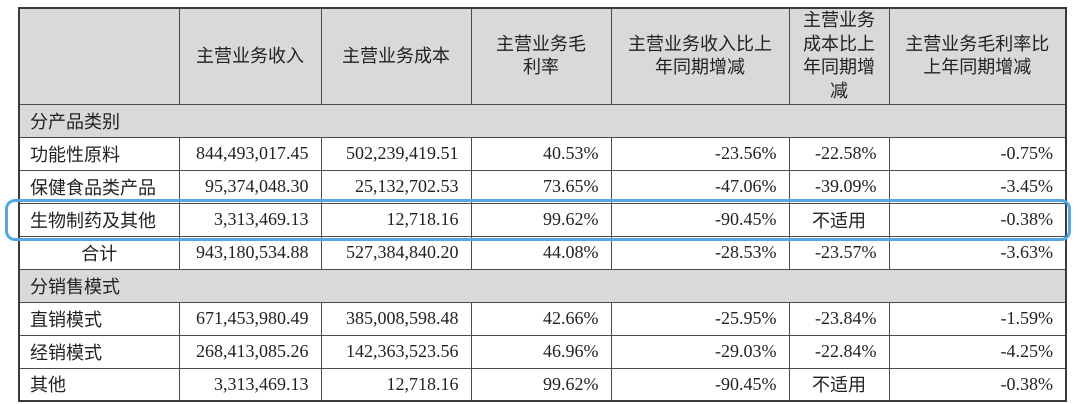  I want to click on cost-change-value: -23.57%, so click(839, 252).